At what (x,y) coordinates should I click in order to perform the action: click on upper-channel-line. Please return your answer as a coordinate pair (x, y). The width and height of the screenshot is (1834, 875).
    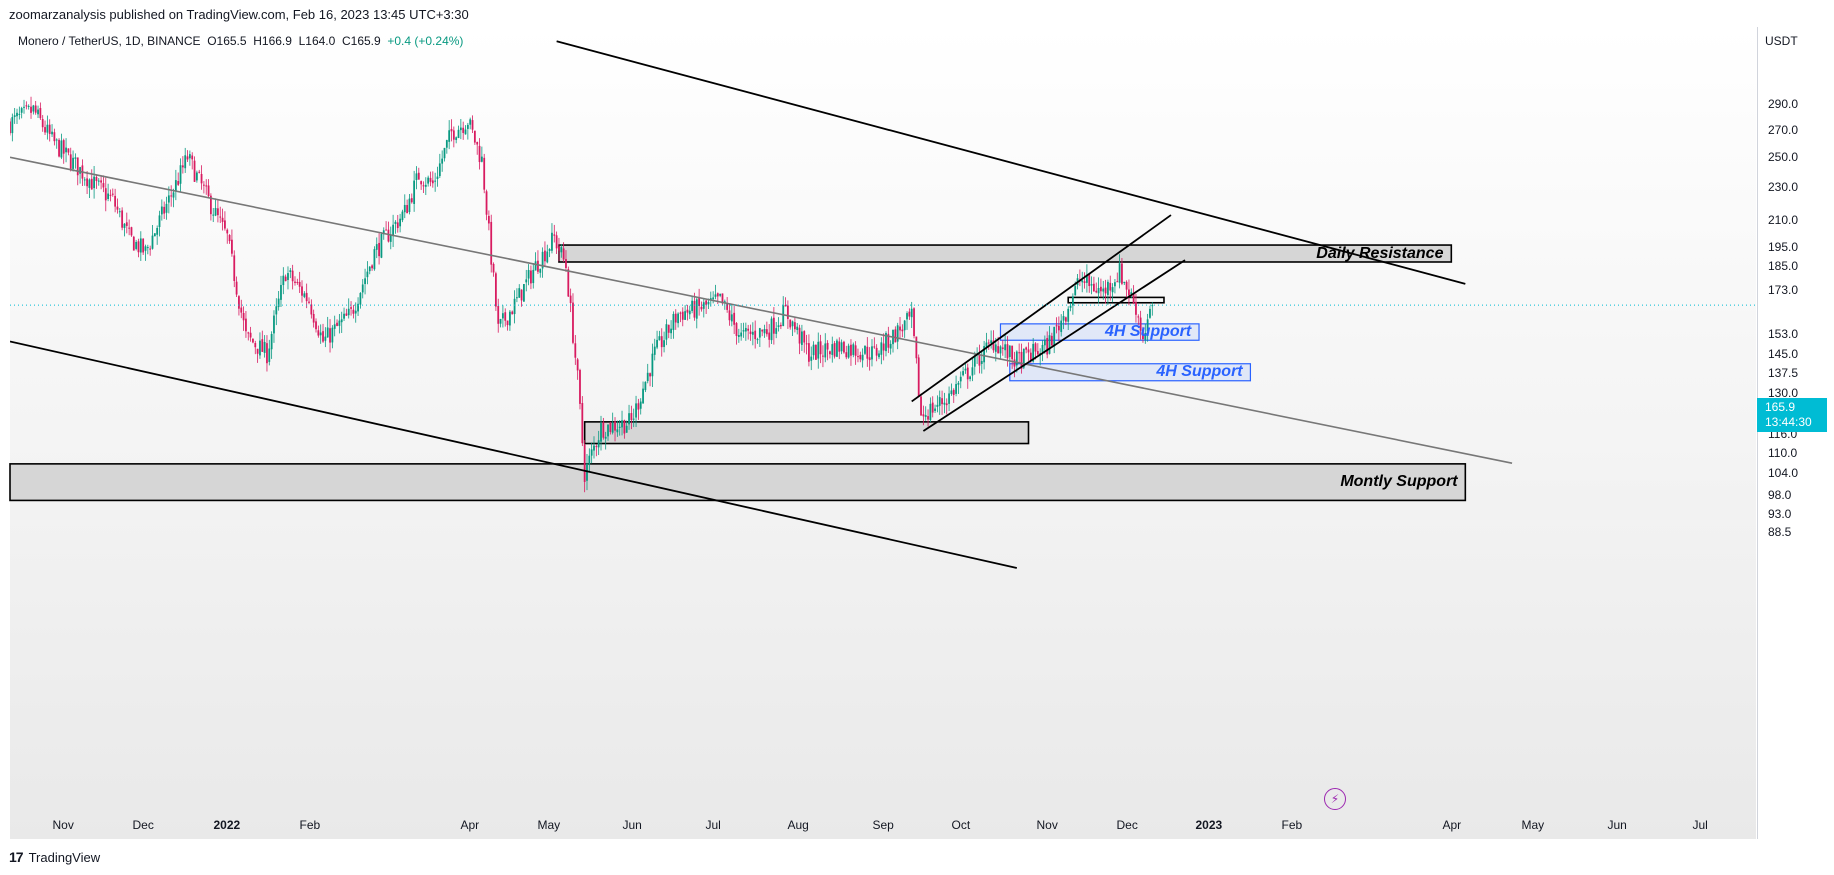
    Looking at the image, I should click on (1011, 162).